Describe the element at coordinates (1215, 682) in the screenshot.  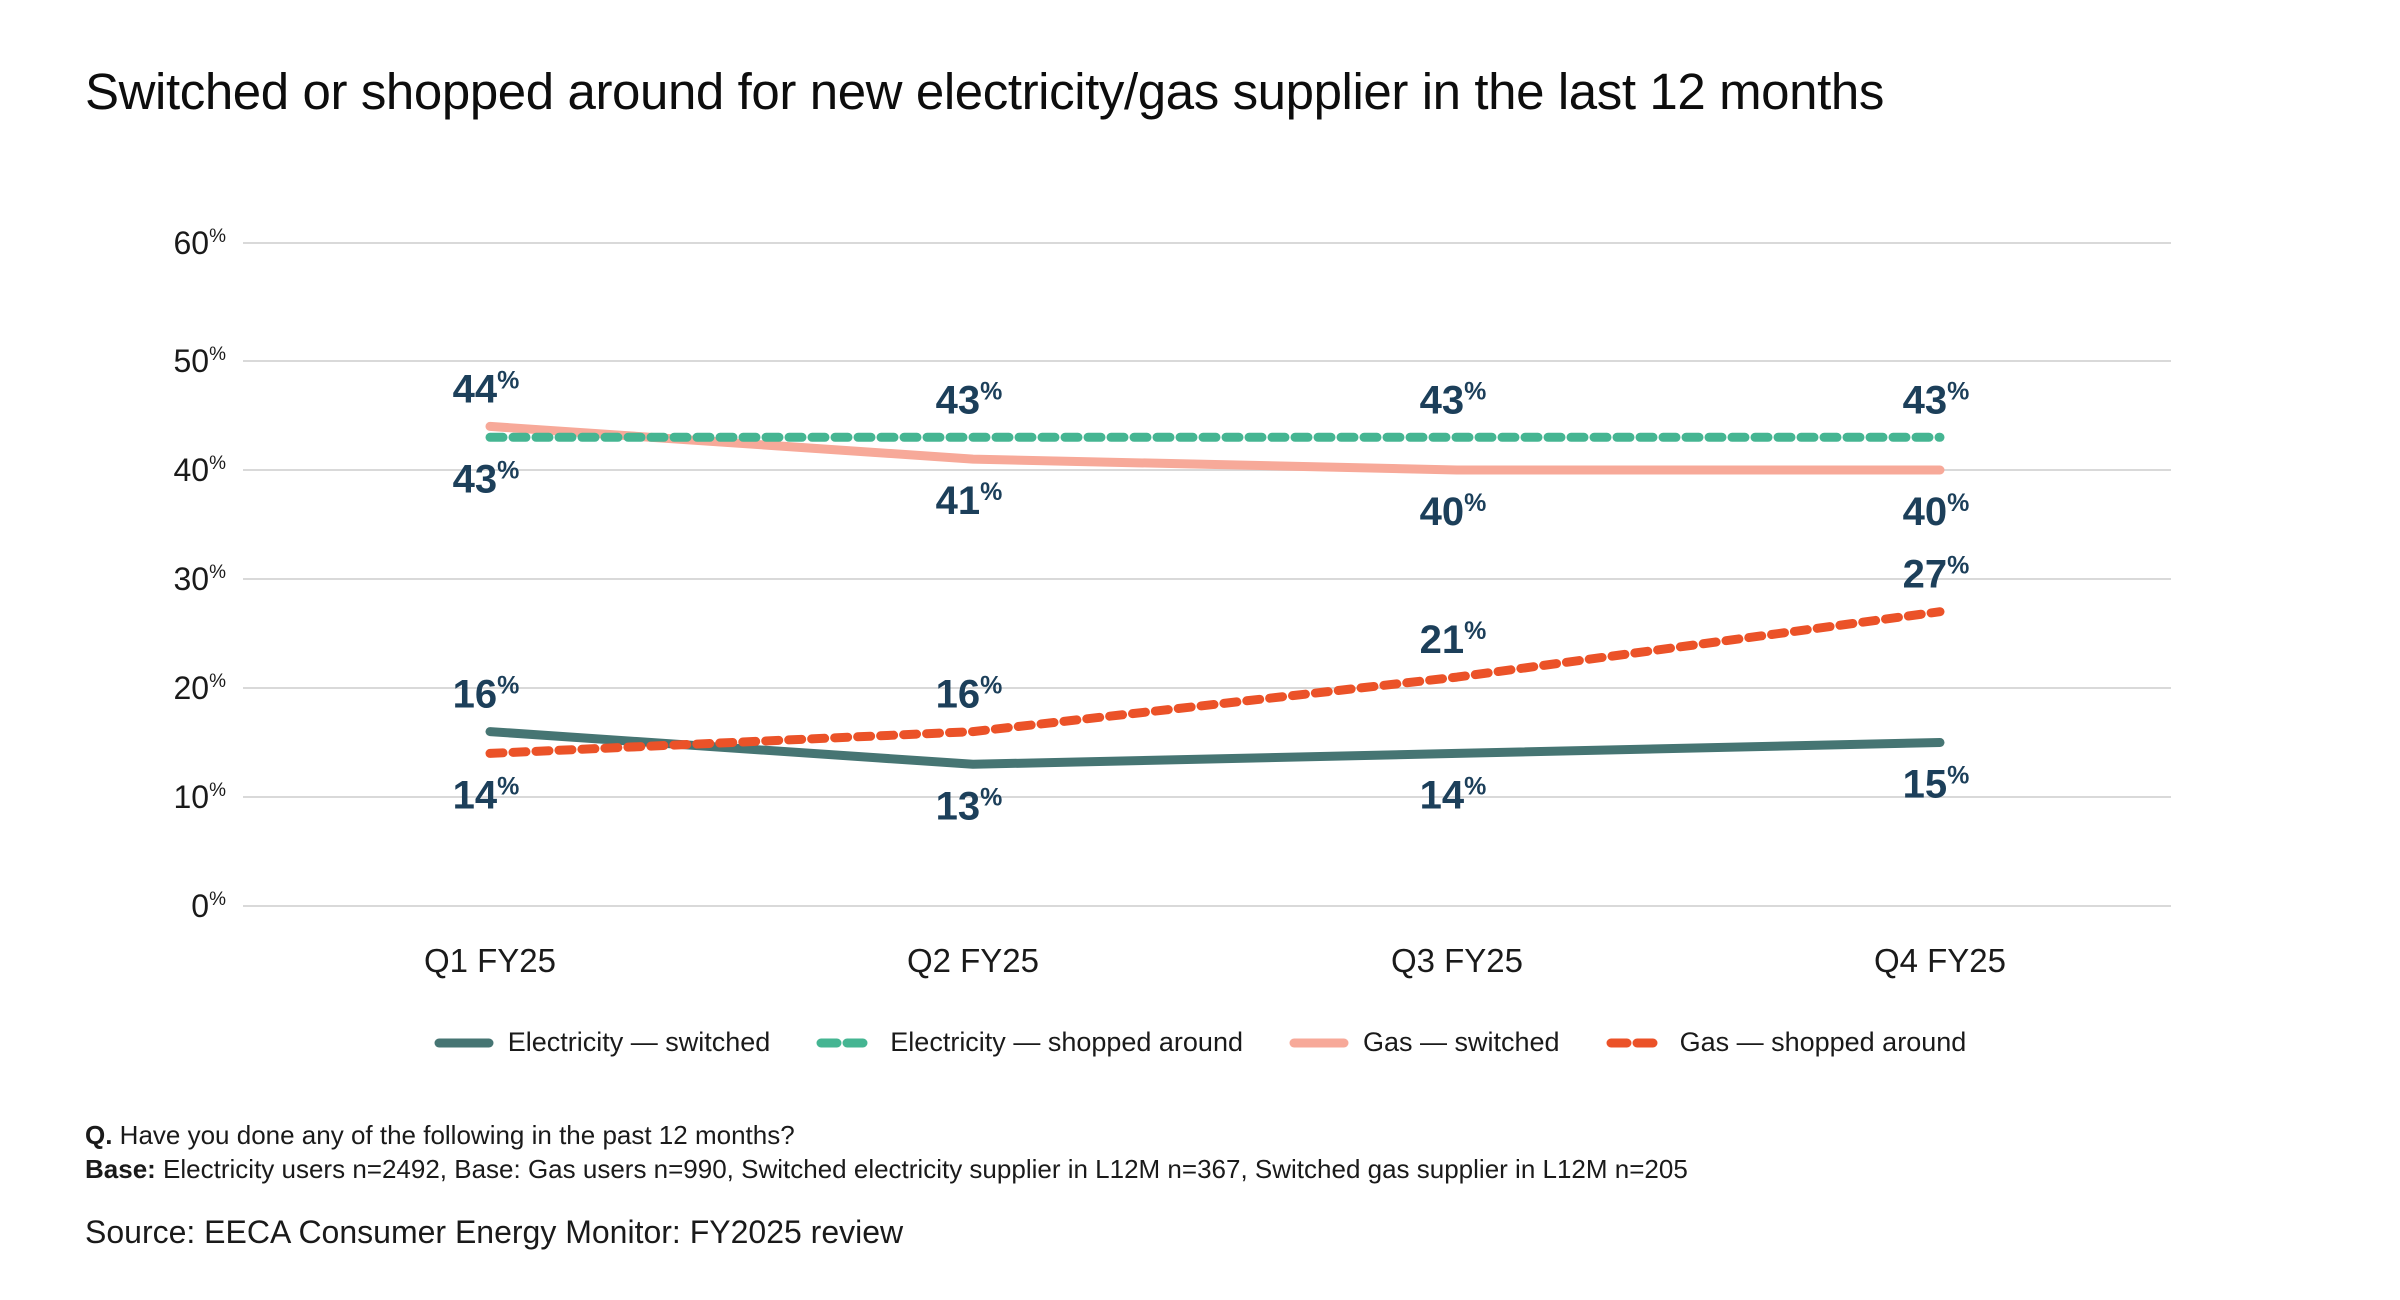
I see `series-line-gas-shopped` at that location.